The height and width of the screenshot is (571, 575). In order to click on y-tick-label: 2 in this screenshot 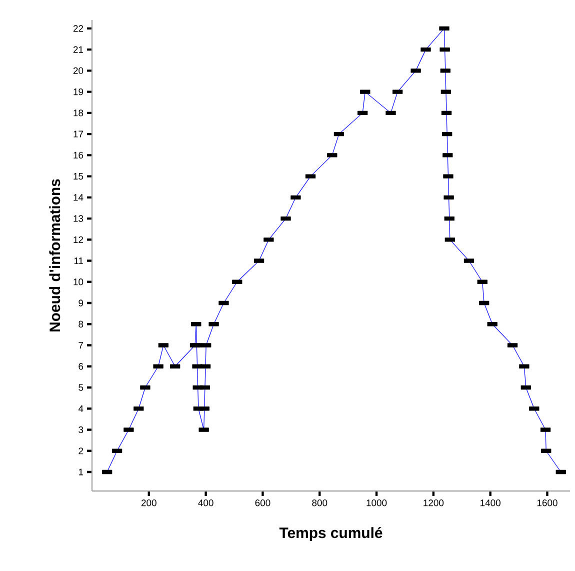, I will do `click(81, 451)`.